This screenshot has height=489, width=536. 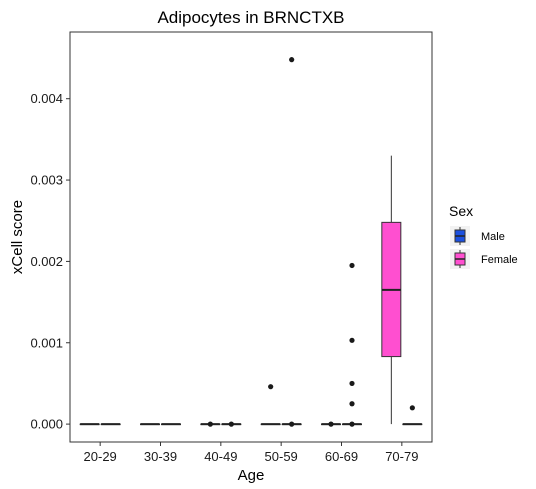 What do you see at coordinates (281, 456) in the screenshot?
I see `x-tick-label: 50-59` at bounding box center [281, 456].